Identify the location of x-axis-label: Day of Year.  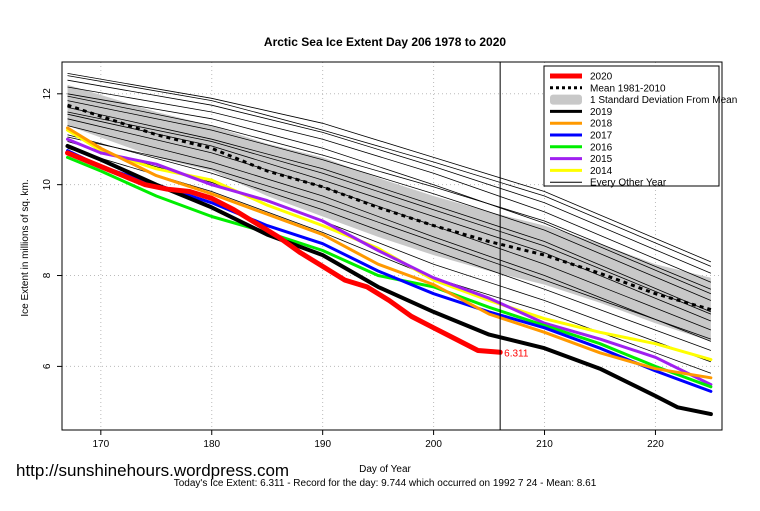
(385, 469).